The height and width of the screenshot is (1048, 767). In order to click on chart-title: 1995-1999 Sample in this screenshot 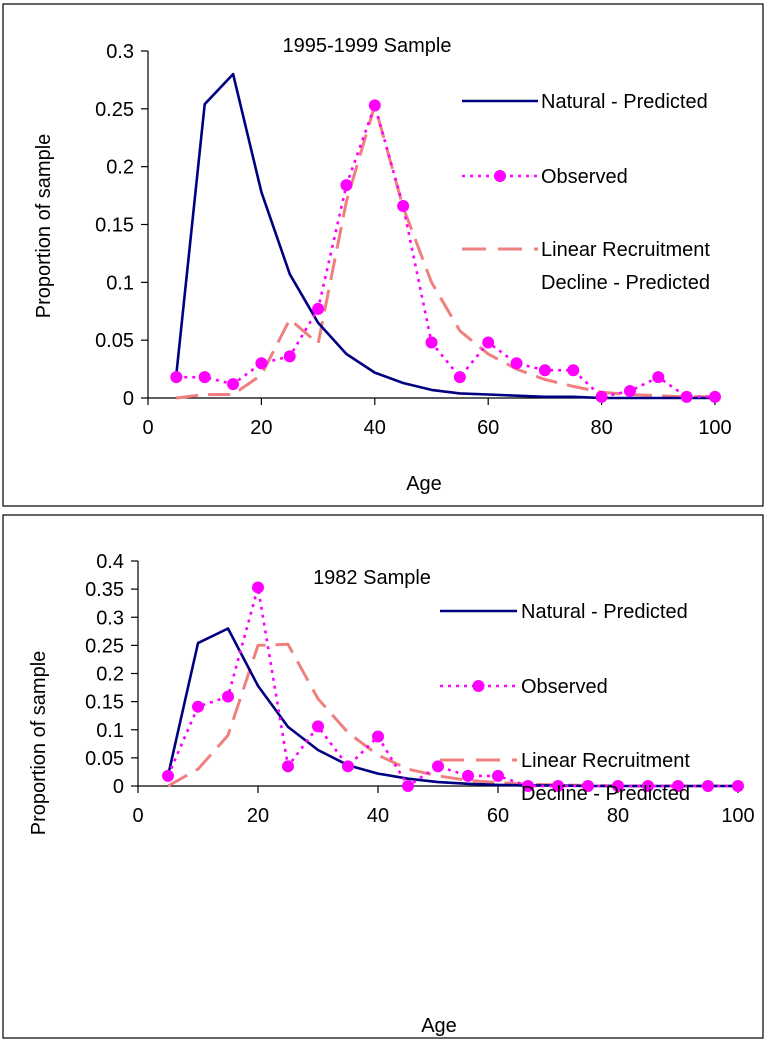, I will do `click(366, 46)`.